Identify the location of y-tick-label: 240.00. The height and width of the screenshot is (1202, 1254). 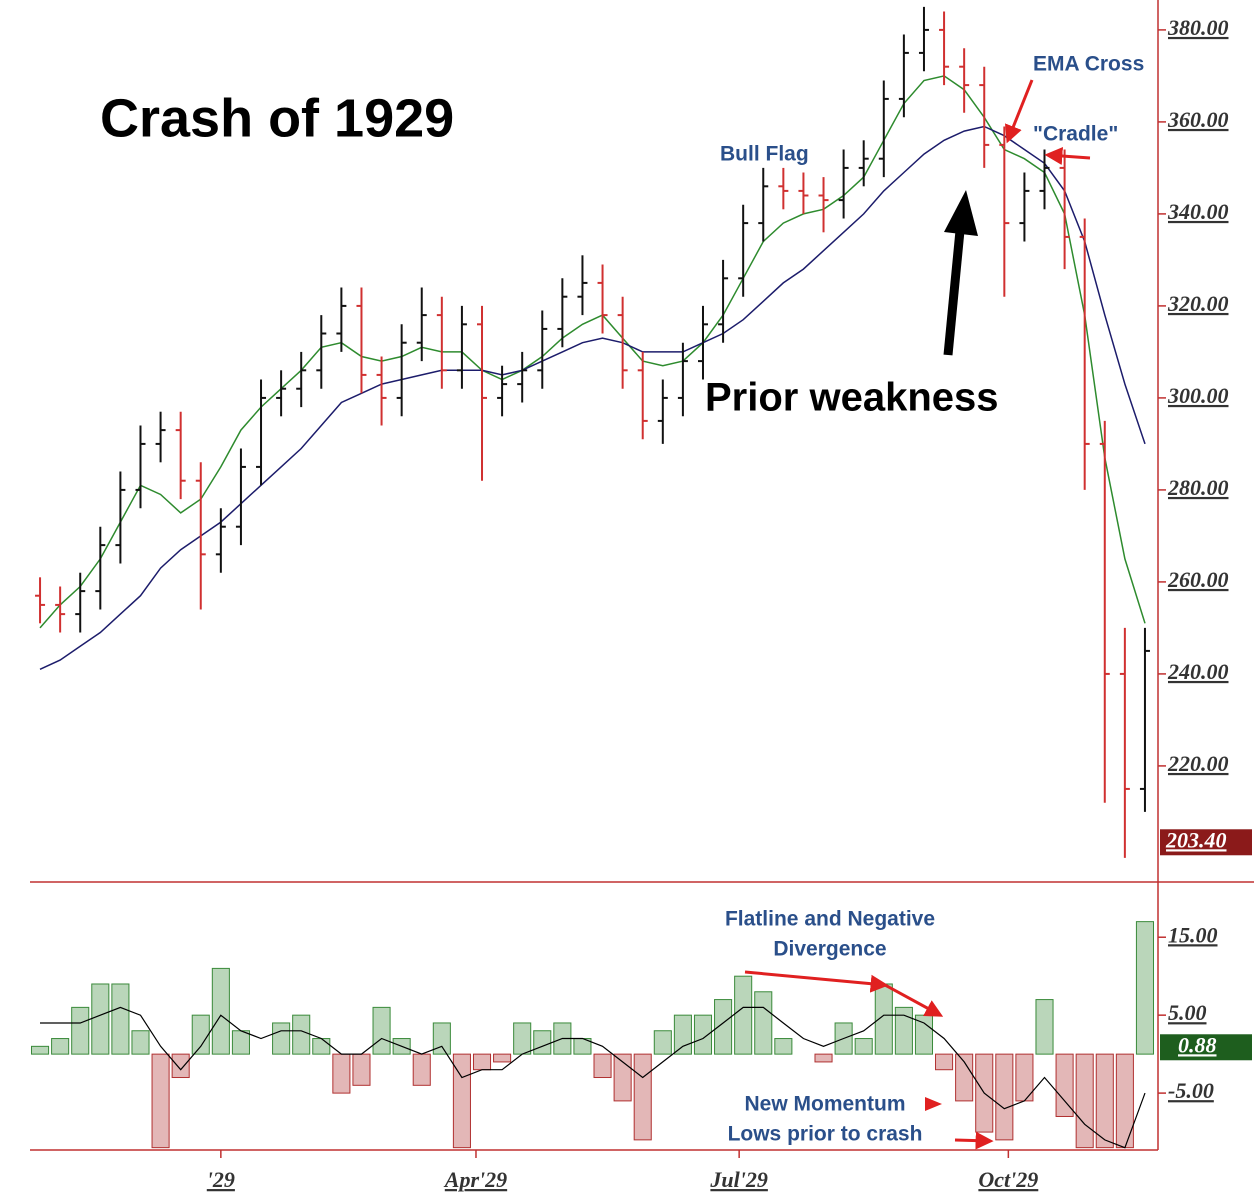
(1198, 671).